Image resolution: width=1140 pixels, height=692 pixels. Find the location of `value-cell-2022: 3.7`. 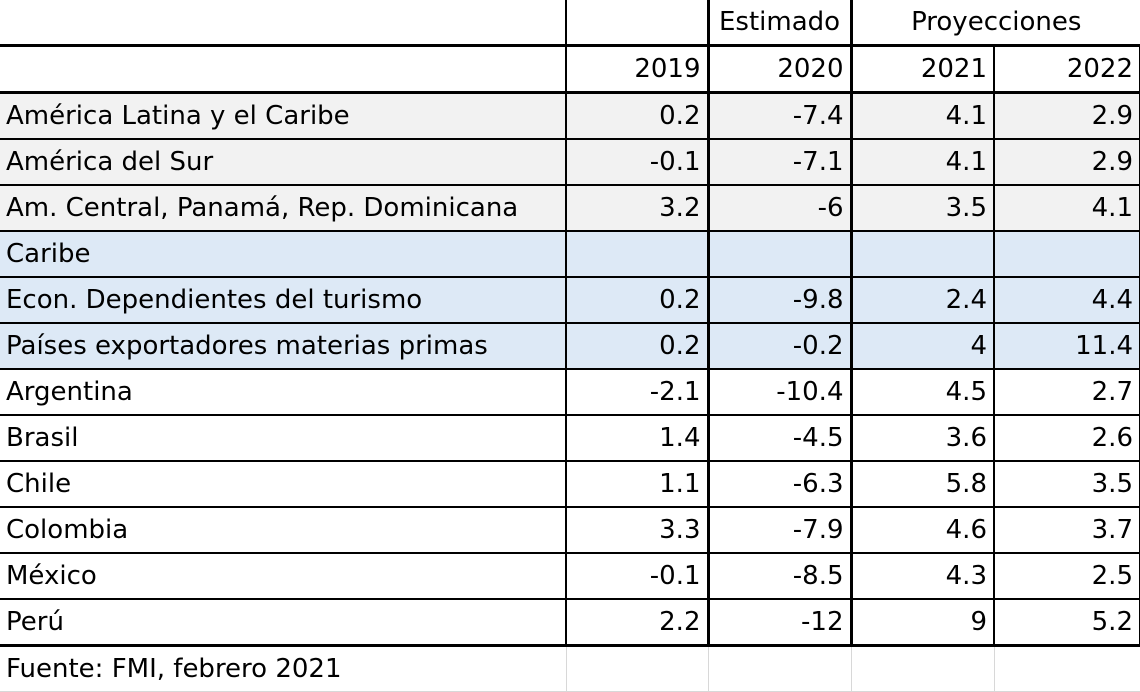

value-cell-2022: 3.7 is located at coordinates (1067, 530).